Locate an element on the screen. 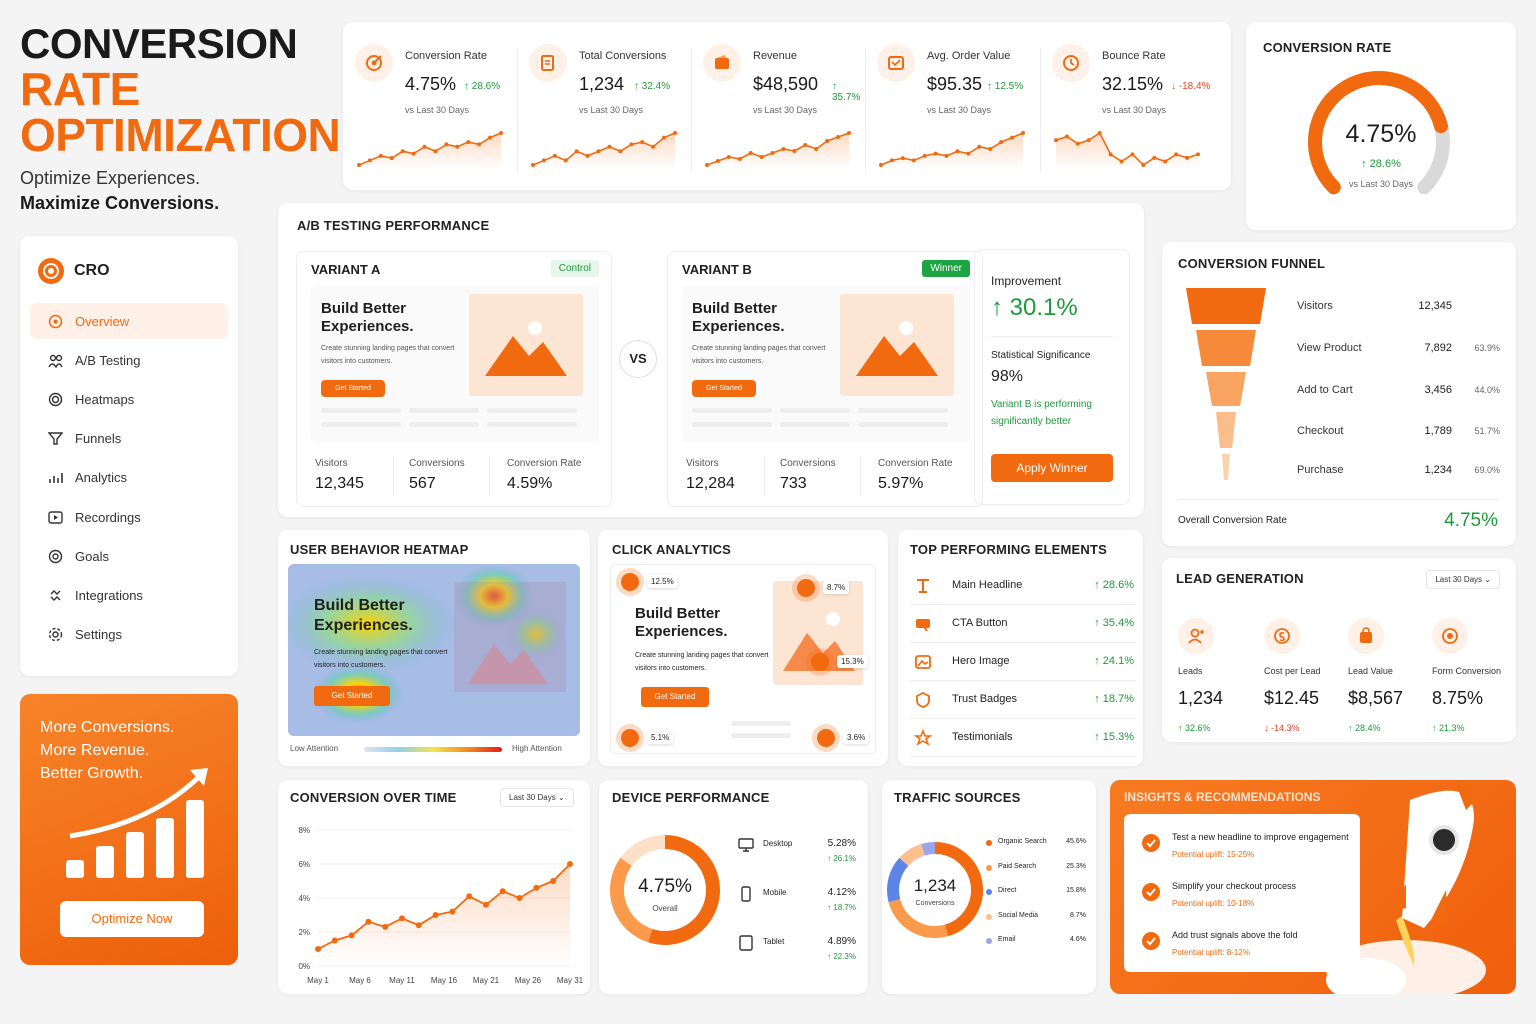 The height and width of the screenshot is (1024, 1536). lead-range-dropdown: Last 30 Days ⌄ is located at coordinates (1463, 579).